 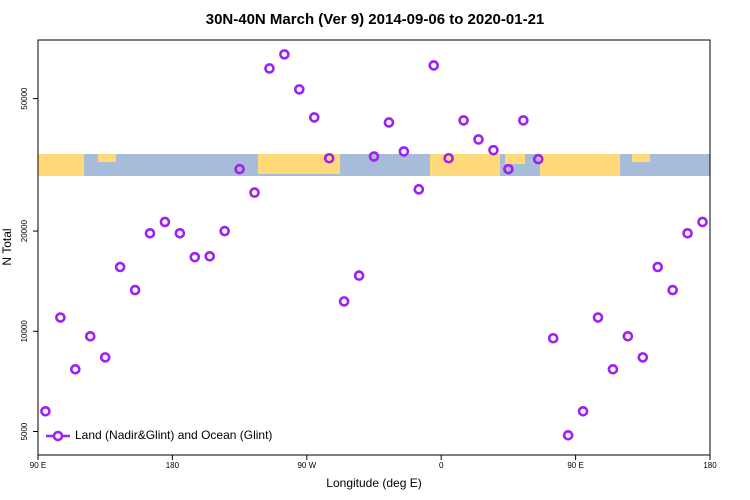 I want to click on map-strip, so click(x=374, y=165).